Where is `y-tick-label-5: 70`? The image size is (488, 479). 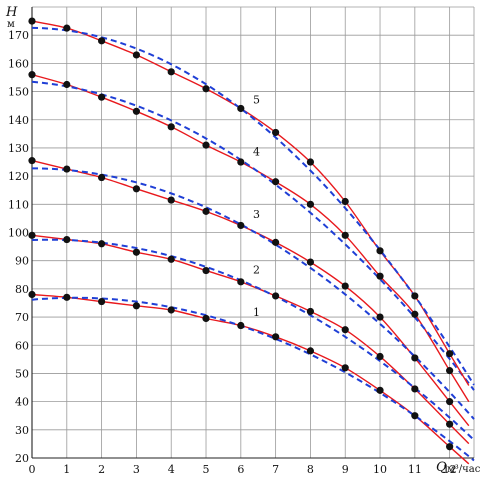
y-tick-label-5: 70 is located at coordinates (22, 317).